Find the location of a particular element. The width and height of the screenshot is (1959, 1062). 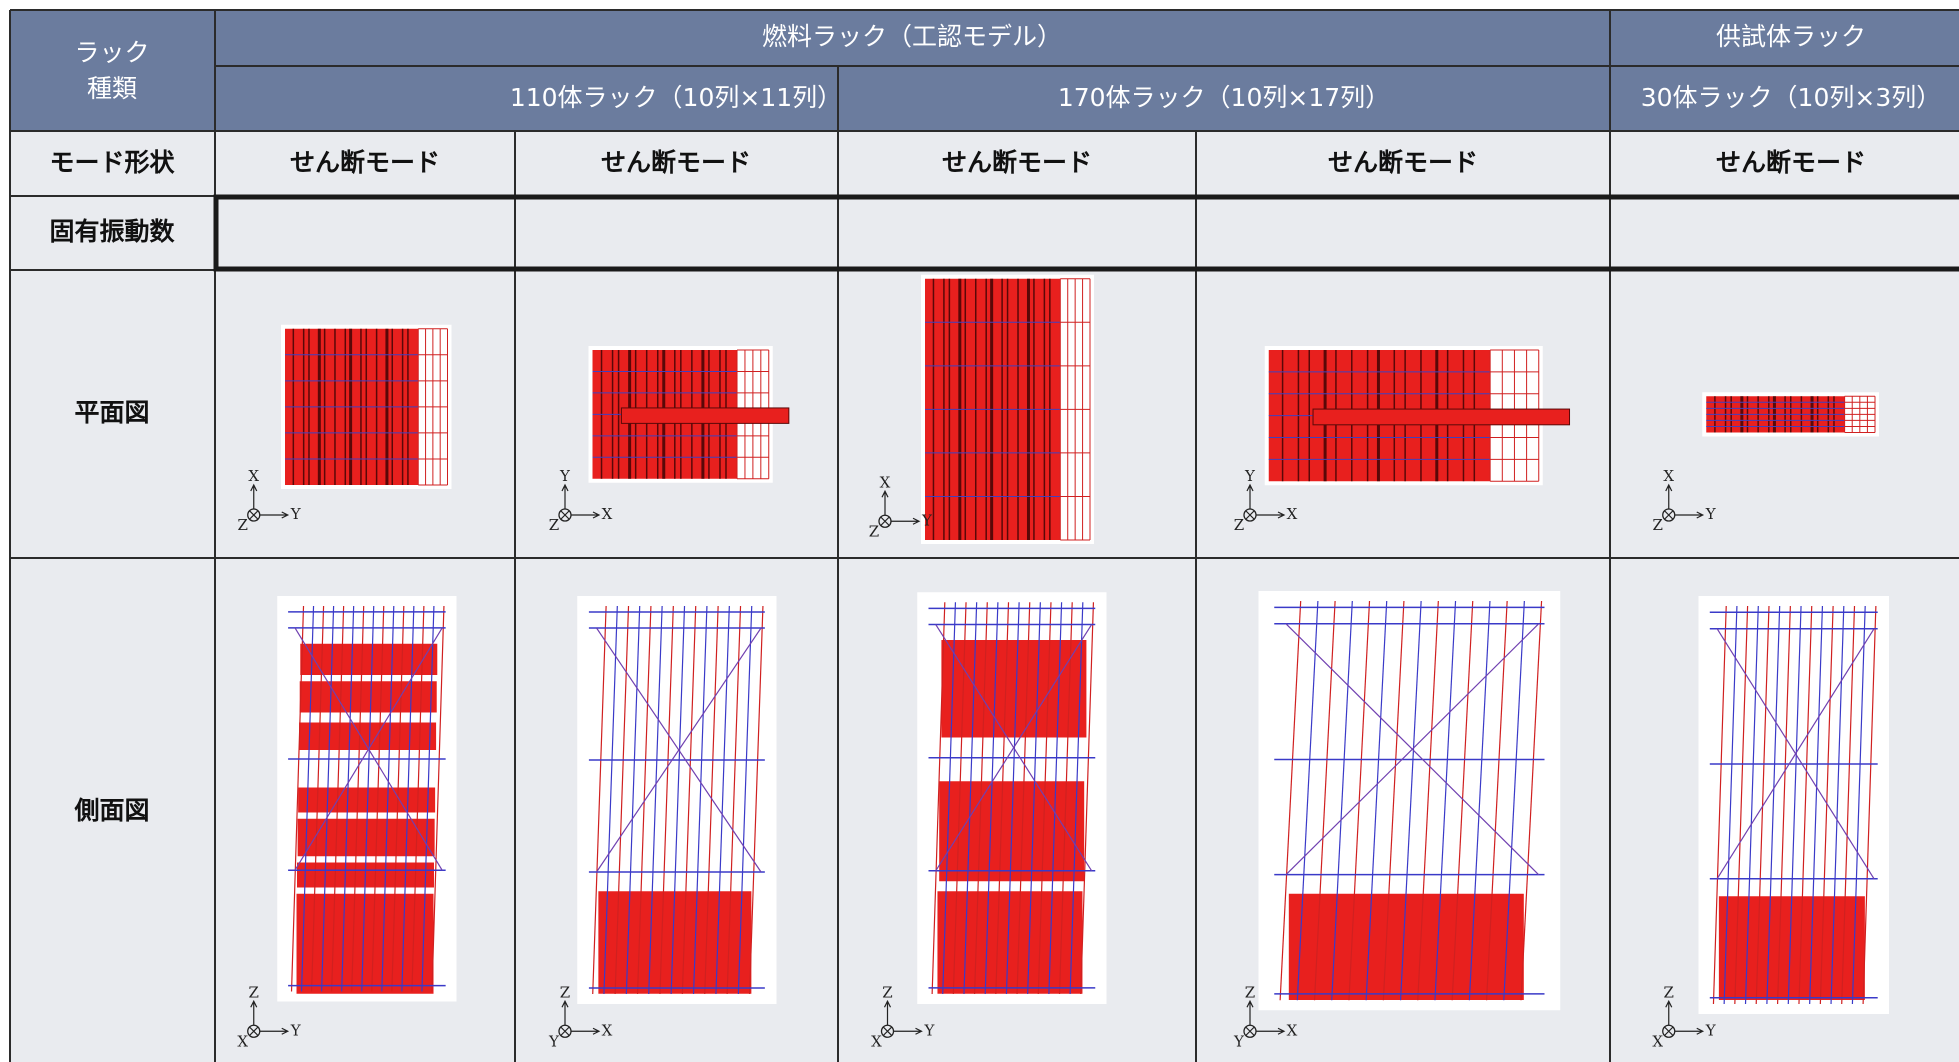

subgroup-header: 170体ラック（10列×17列） is located at coordinates (1224, 97).